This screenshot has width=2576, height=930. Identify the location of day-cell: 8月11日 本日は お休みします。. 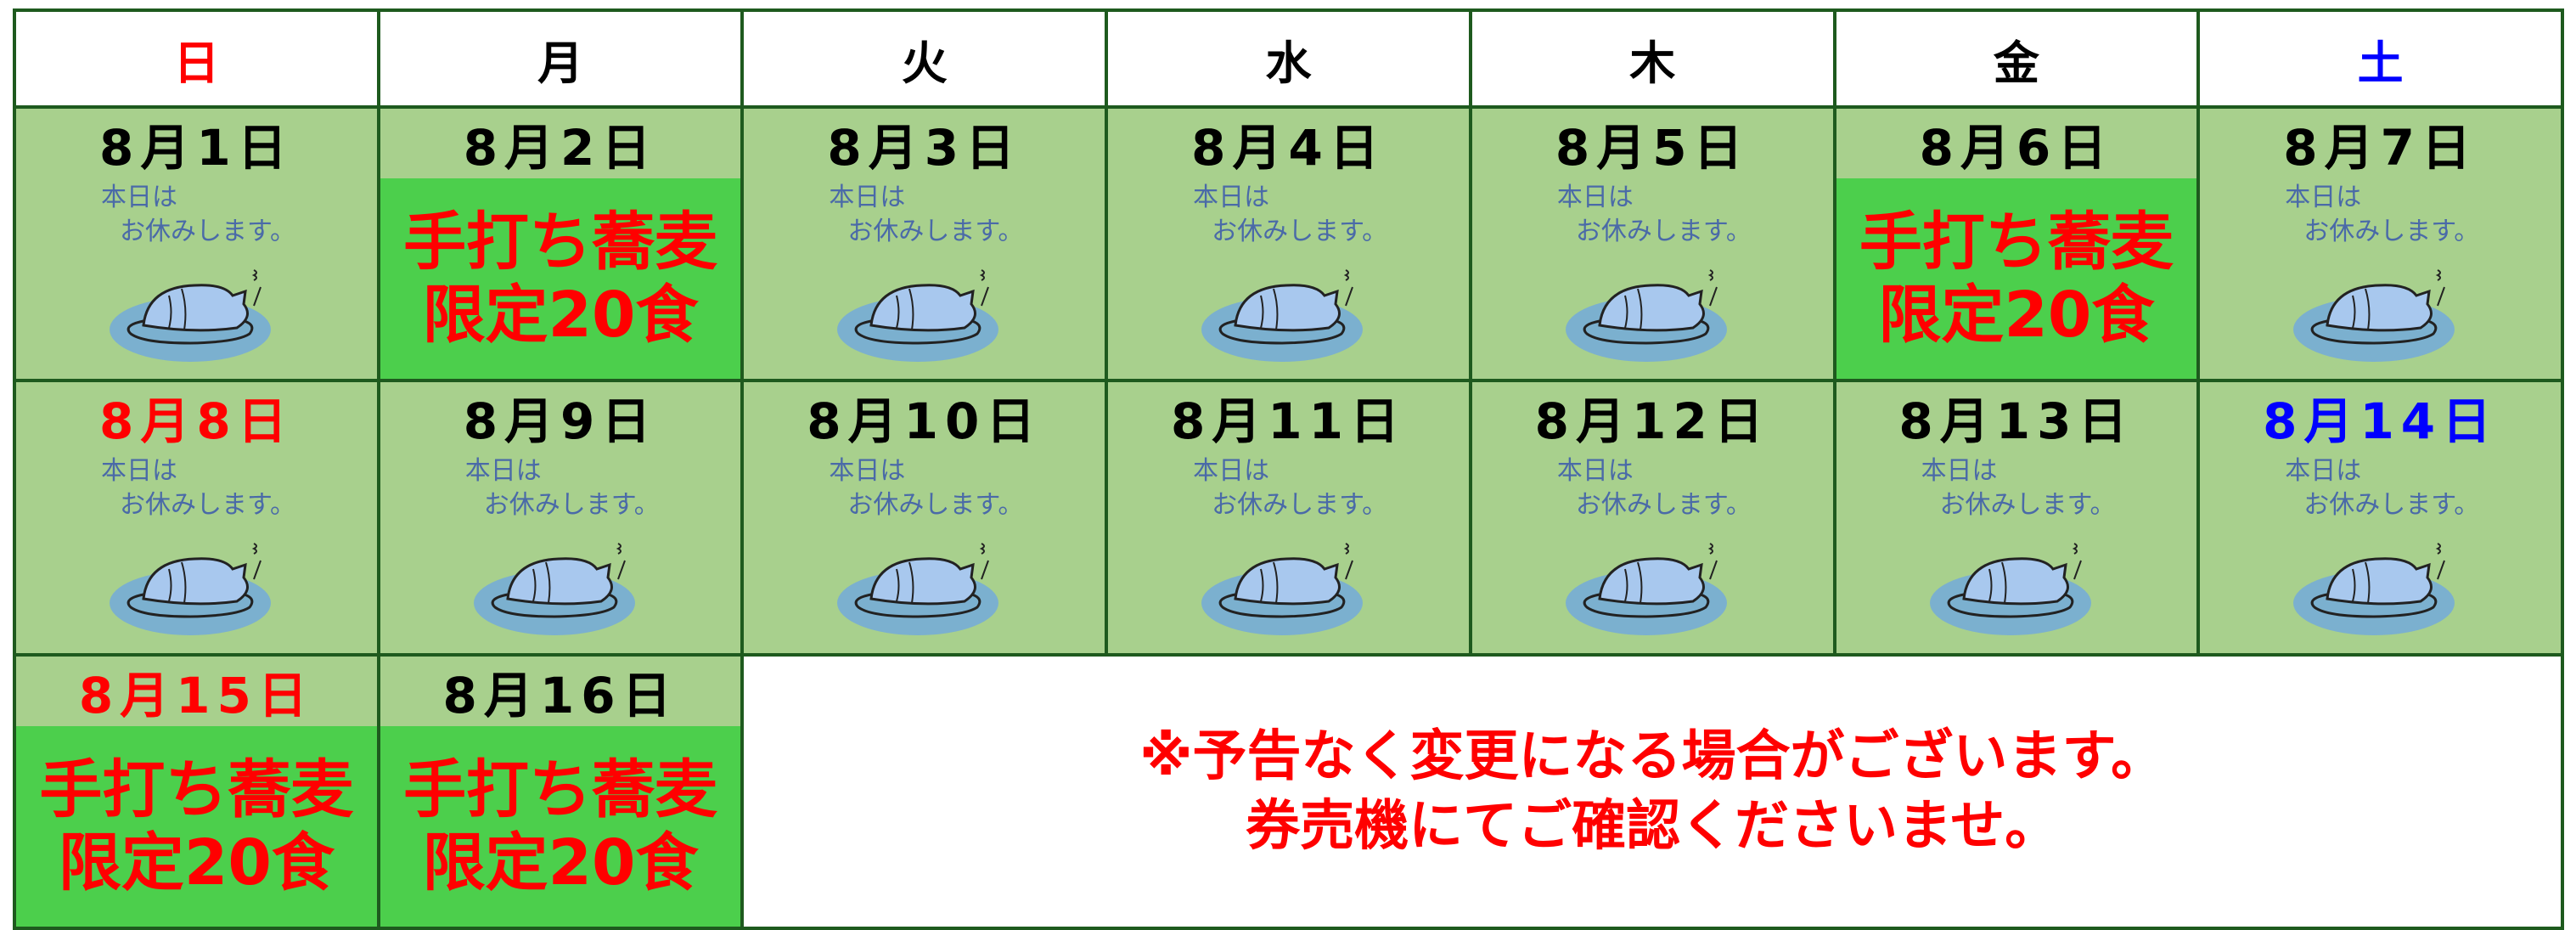
(1288, 517).